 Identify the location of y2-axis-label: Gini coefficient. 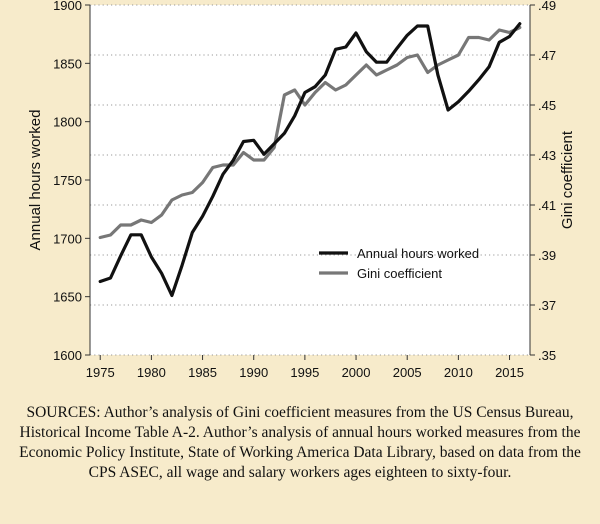
(567, 179).